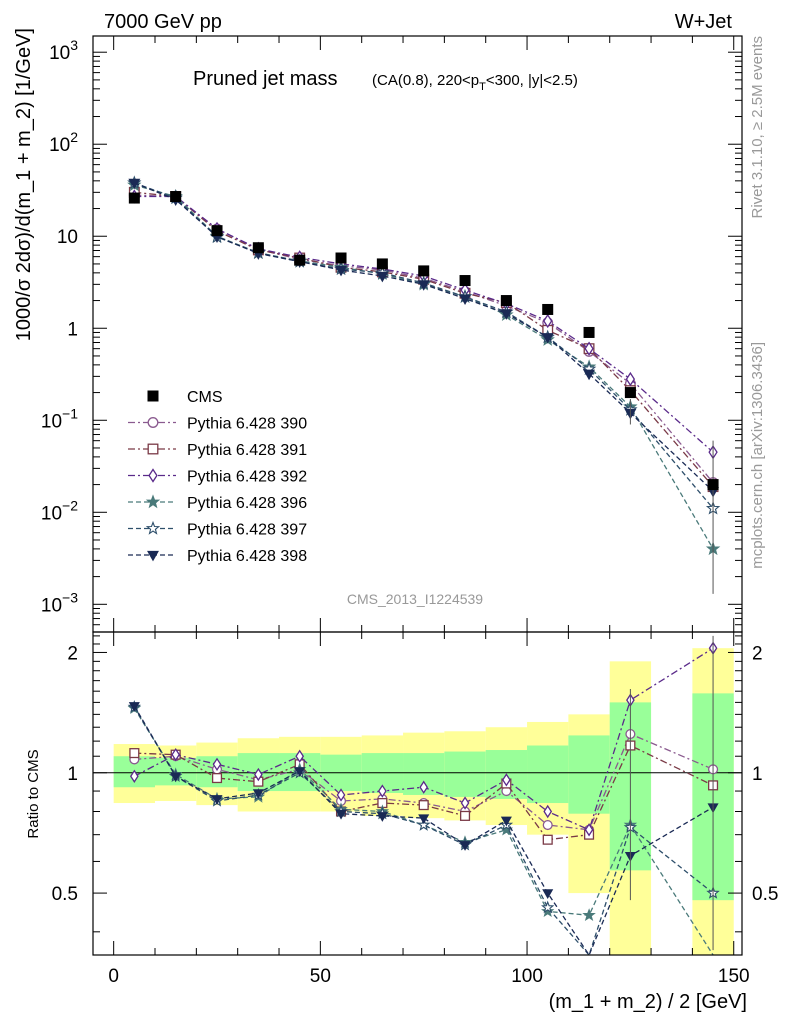 The image size is (786, 1024). Describe the element at coordinates (65, 894) in the screenshot. I see `ratio-tick-label-left: 0.5` at that location.